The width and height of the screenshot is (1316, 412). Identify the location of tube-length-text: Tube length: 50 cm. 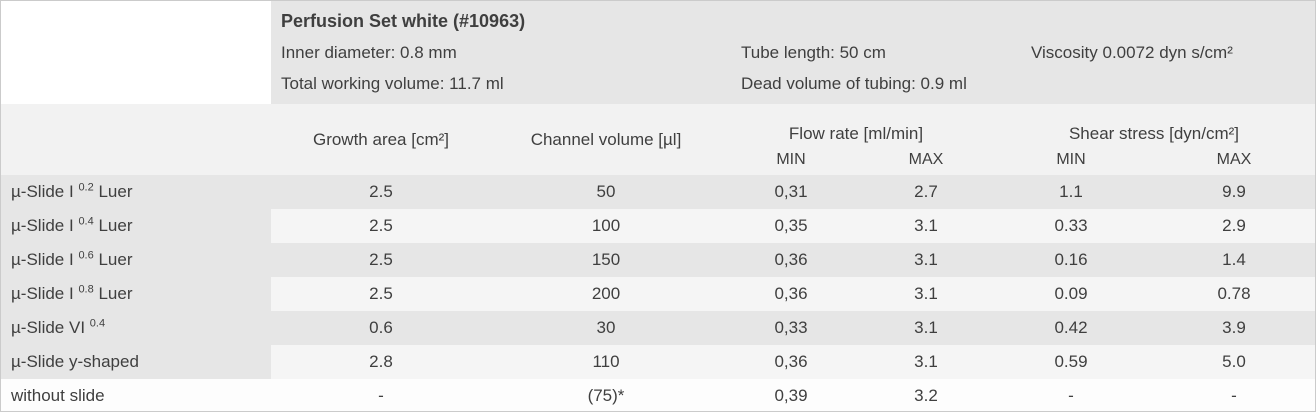
(813, 52).